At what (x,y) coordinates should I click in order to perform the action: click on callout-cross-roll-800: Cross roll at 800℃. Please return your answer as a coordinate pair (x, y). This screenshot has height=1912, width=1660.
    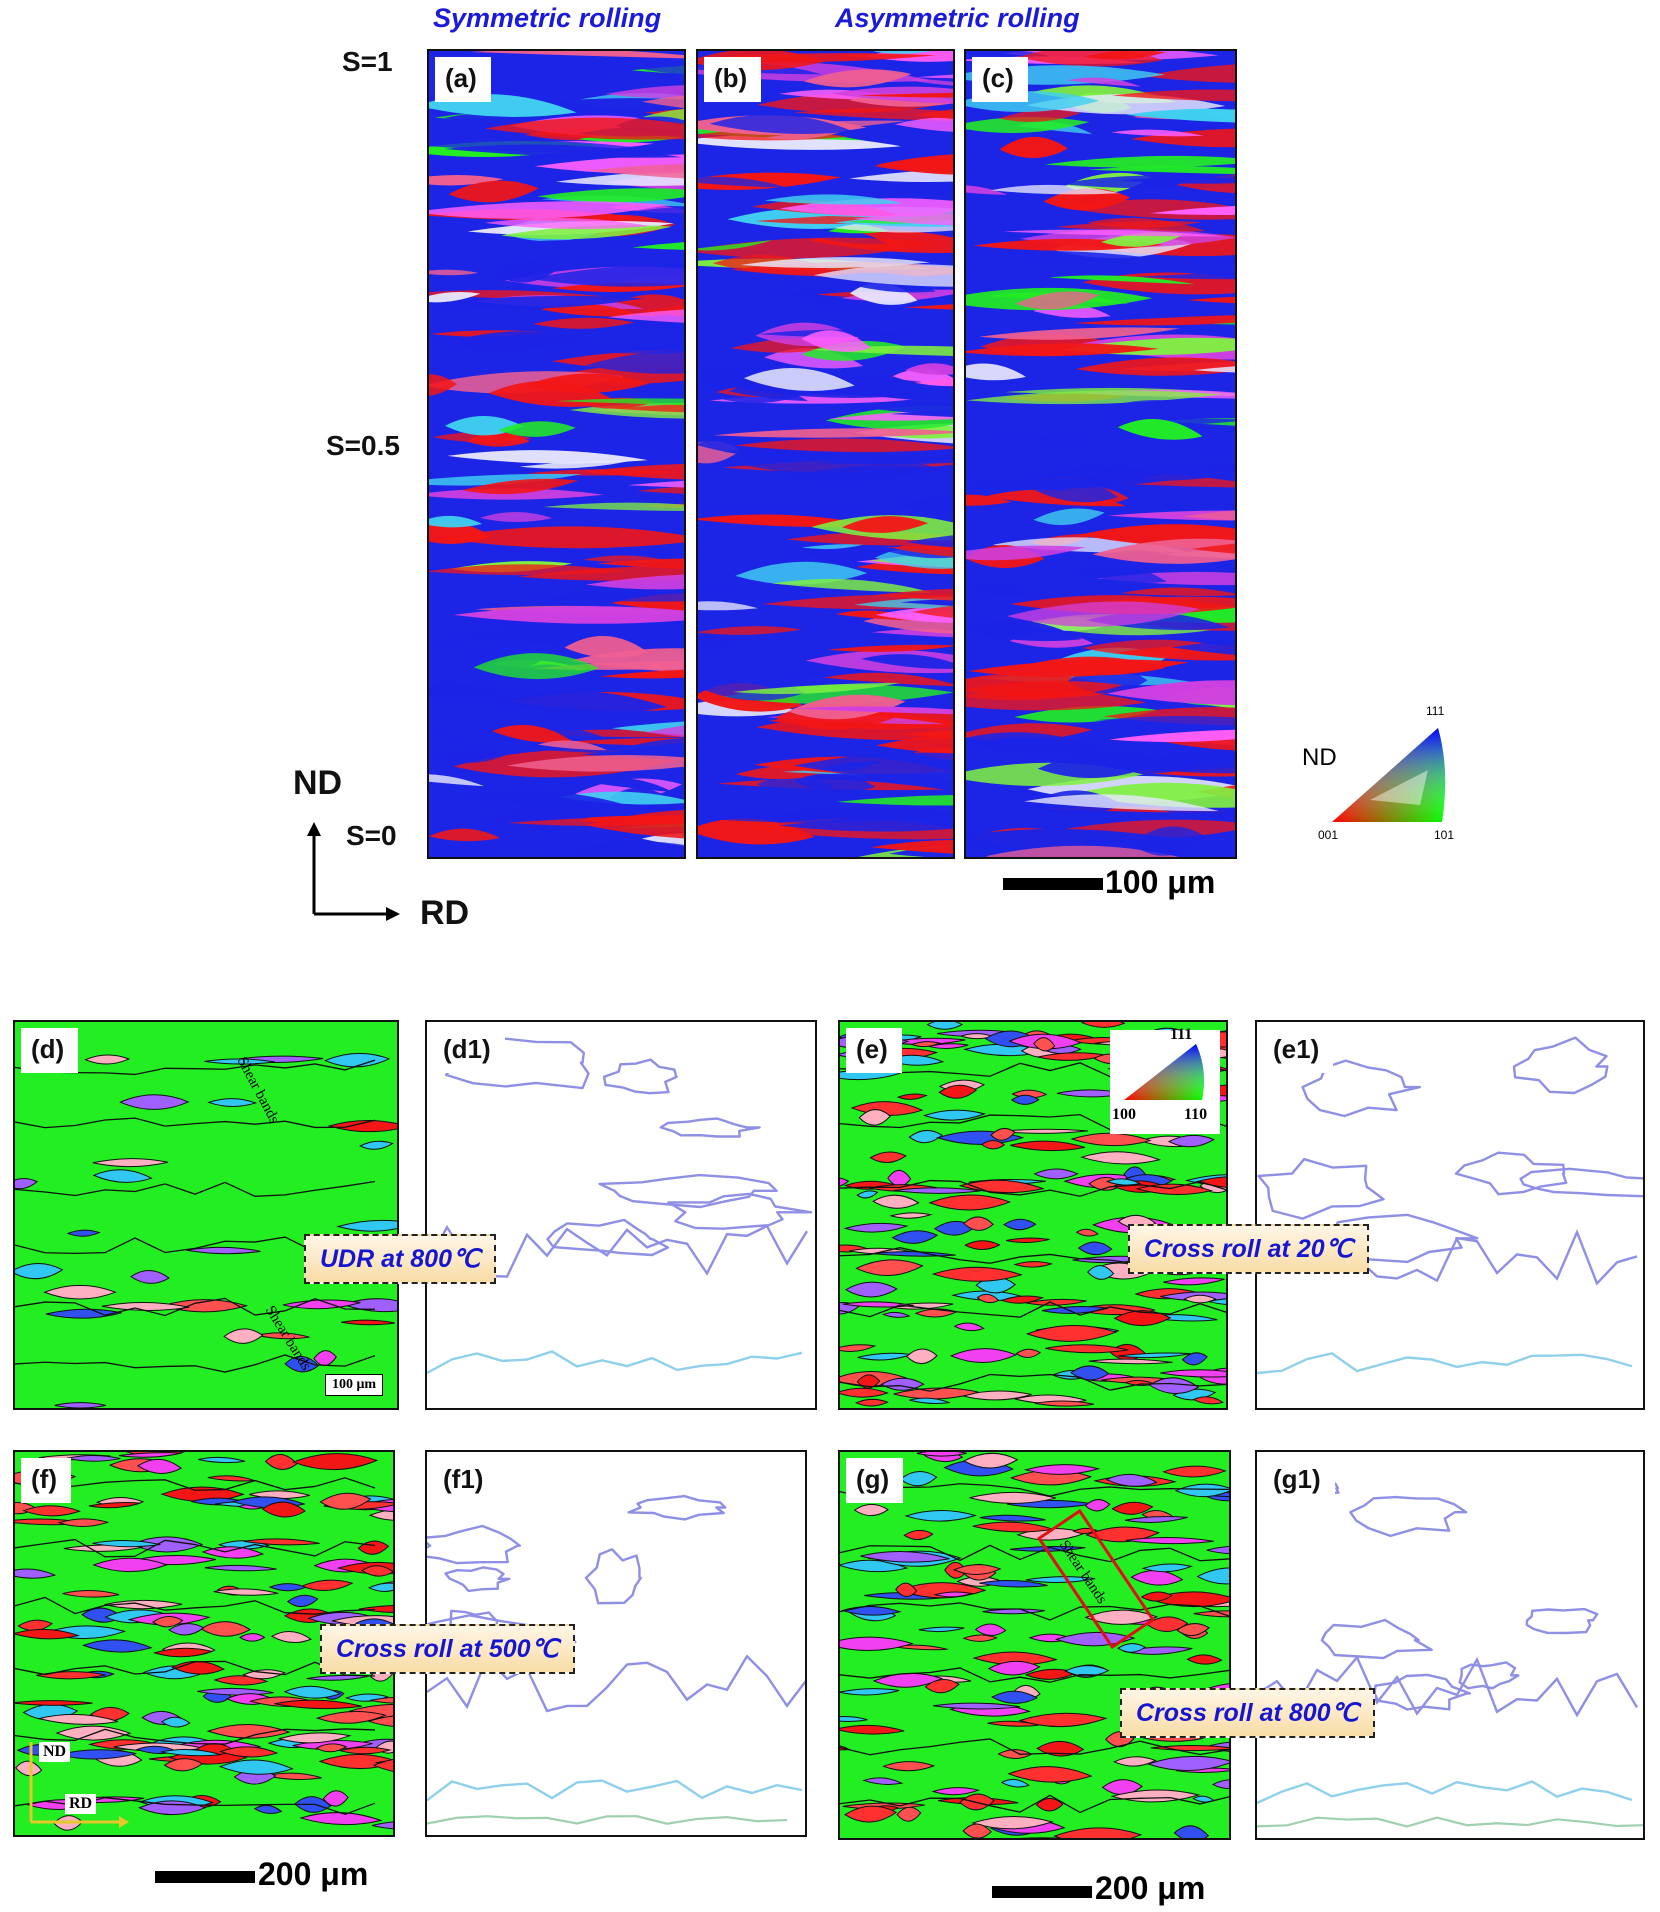
    Looking at the image, I should click on (1247, 1713).